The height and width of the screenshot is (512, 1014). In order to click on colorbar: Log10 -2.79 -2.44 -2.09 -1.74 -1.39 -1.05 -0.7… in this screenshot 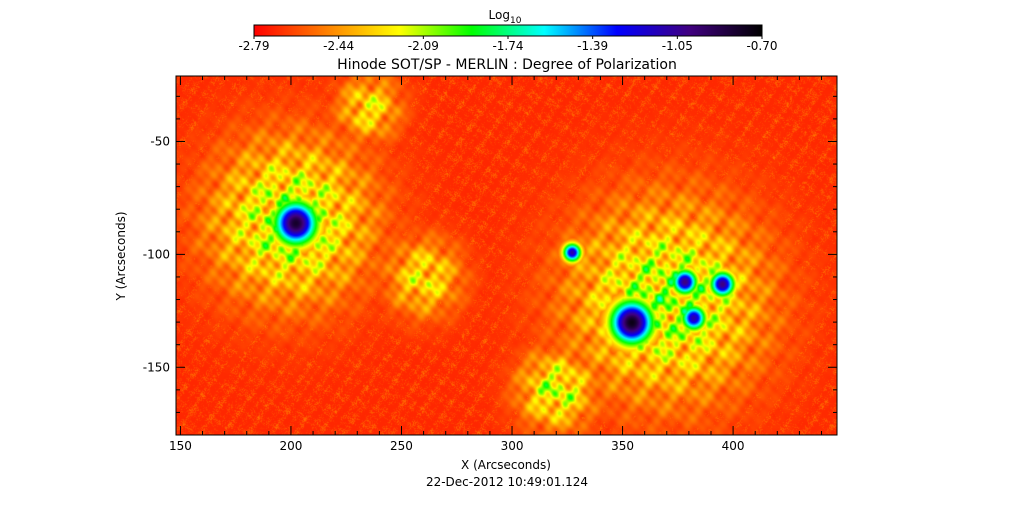, I will do `click(507, 30)`.